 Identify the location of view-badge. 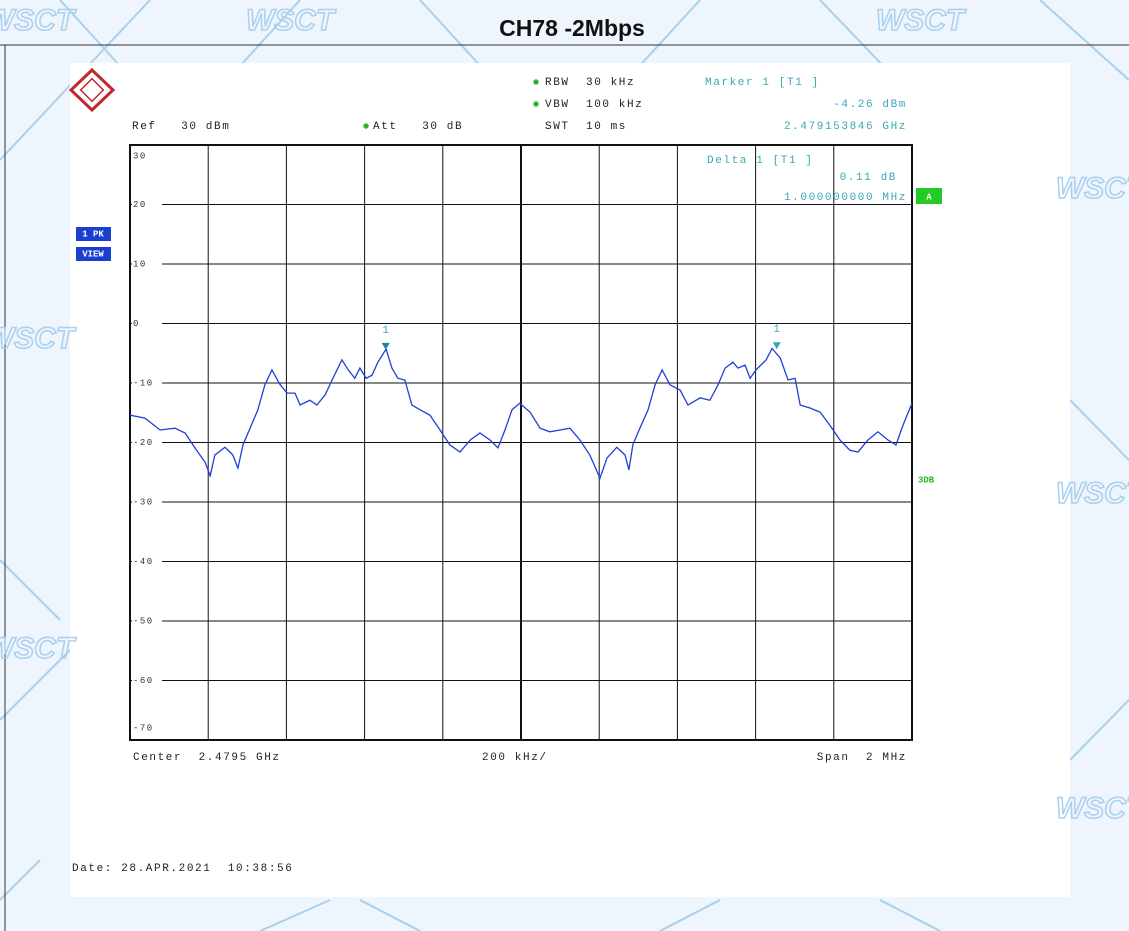
(93, 254).